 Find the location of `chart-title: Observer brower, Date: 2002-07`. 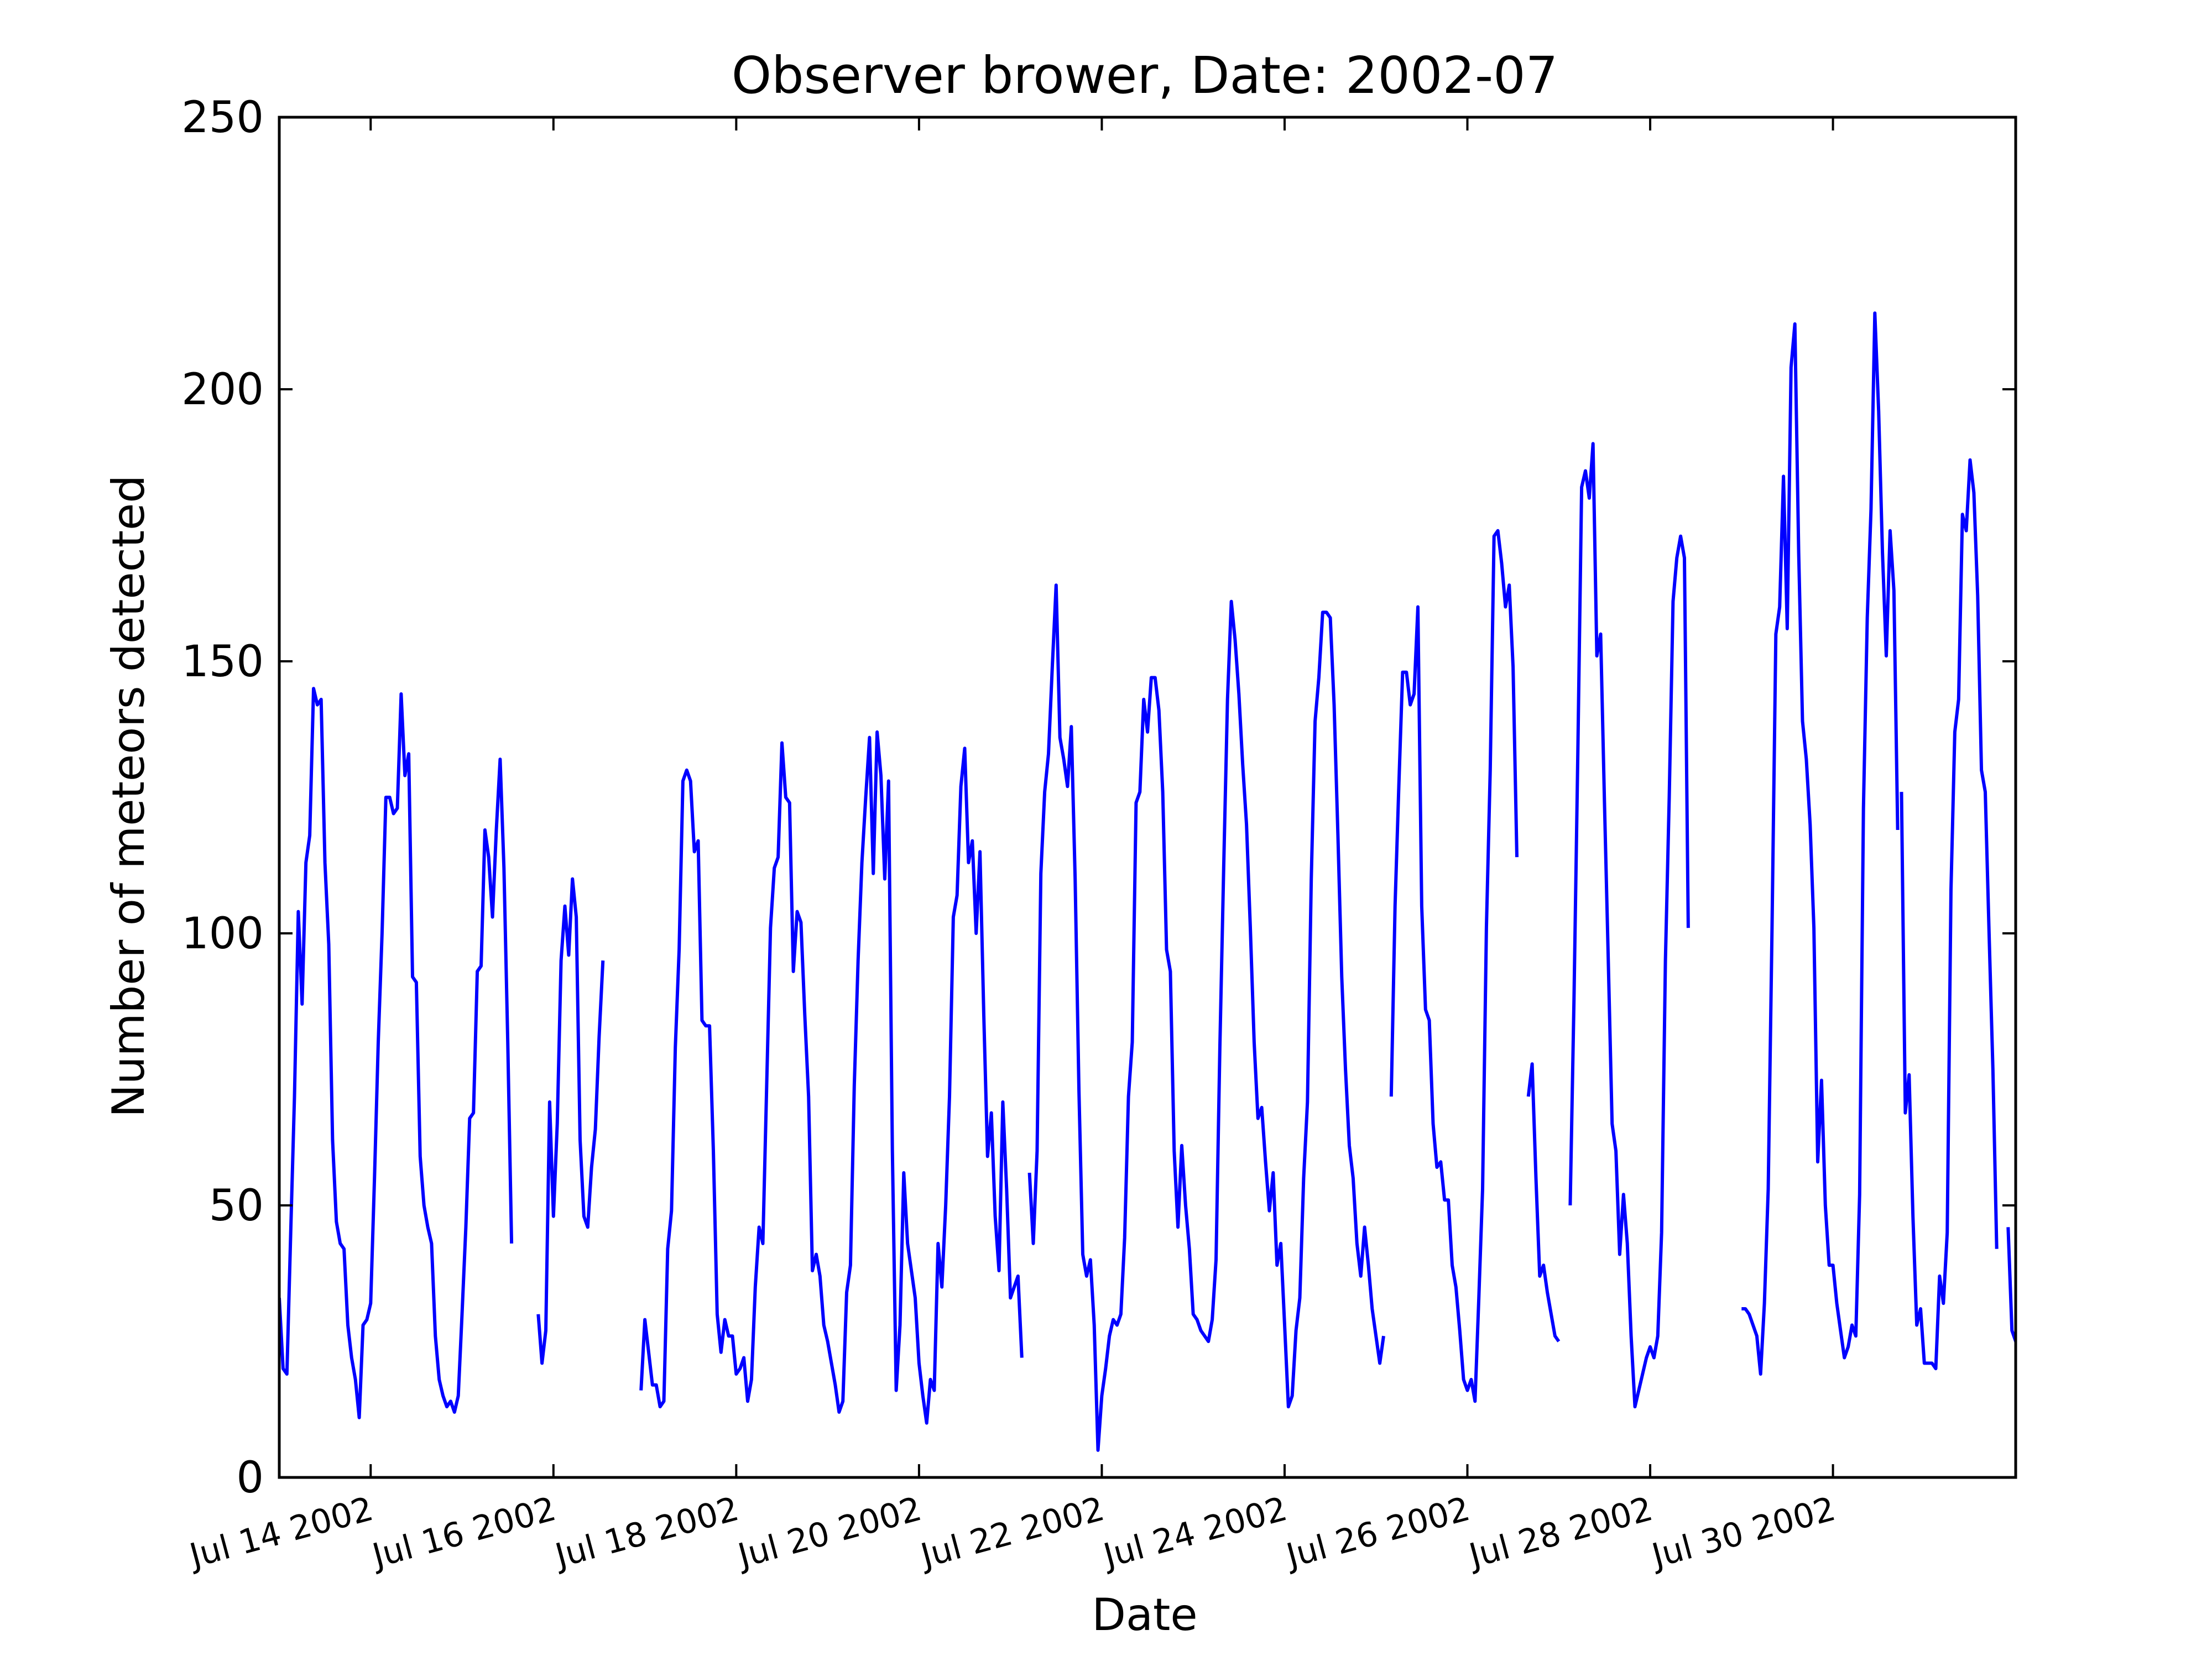

chart-title: Observer brower, Date: 2002-07 is located at coordinates (1145, 76).